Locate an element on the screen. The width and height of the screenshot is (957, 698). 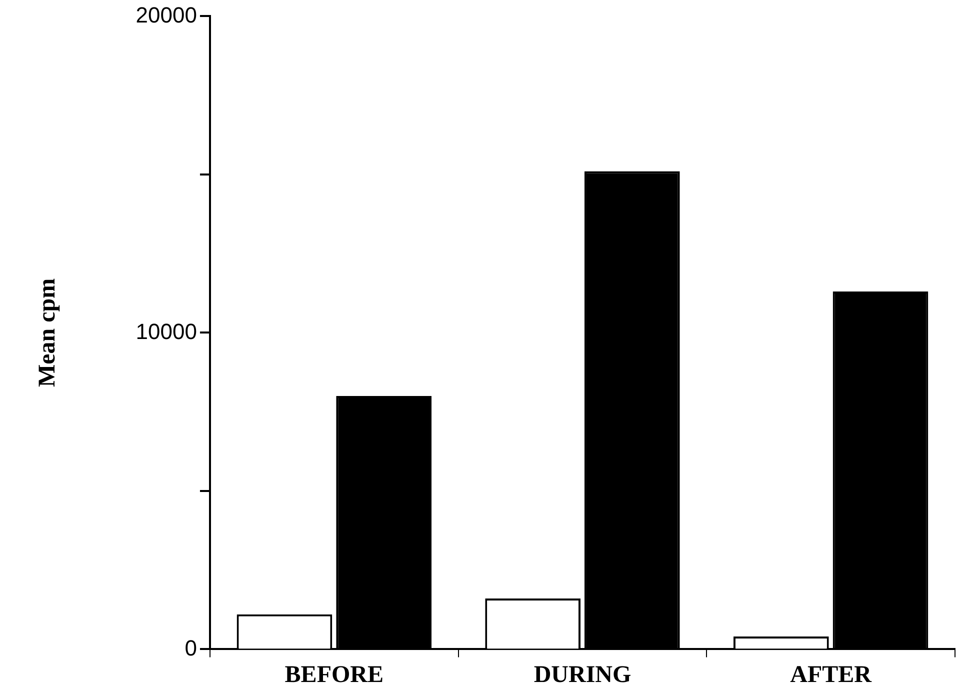
y-axis-title: Mean cpm is located at coordinates (47, 333).